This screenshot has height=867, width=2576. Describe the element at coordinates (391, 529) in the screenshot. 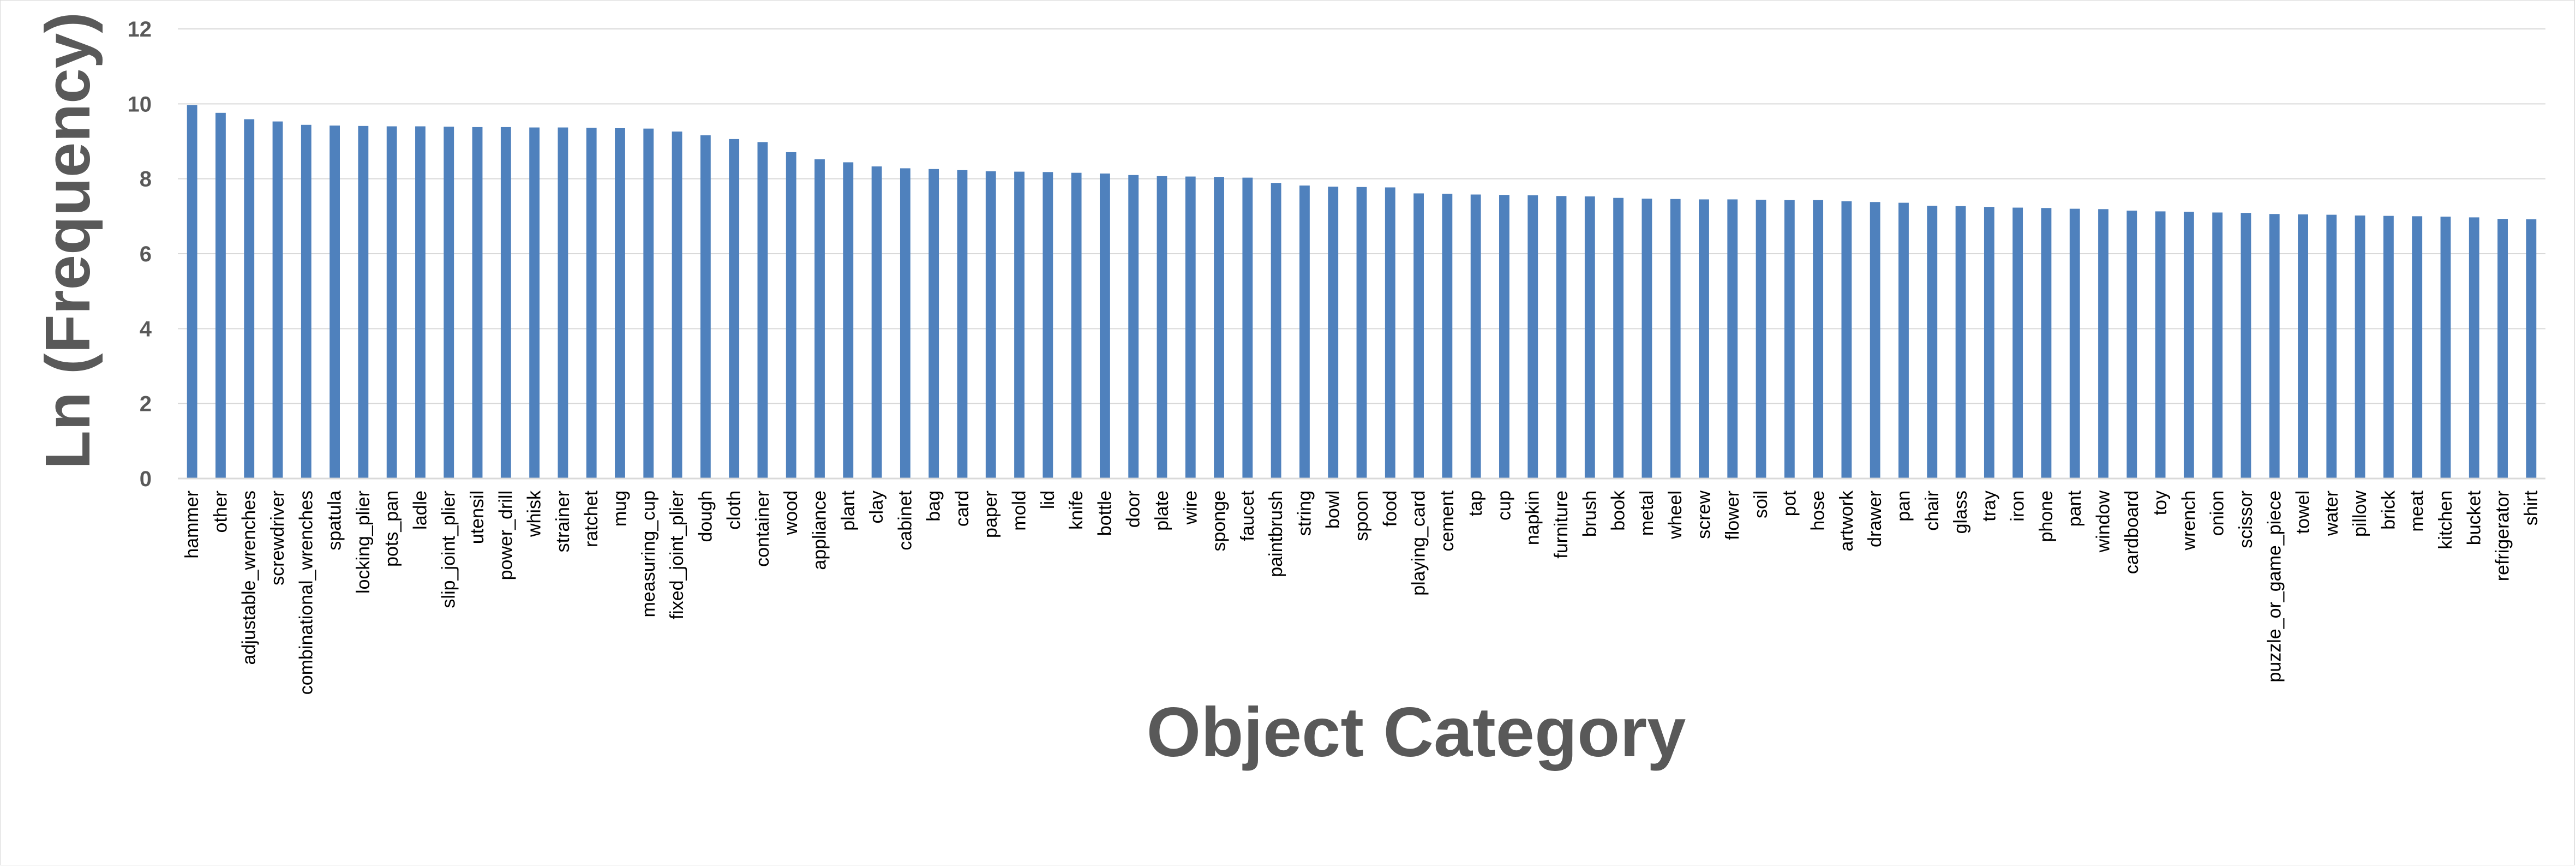

I see `x-tick-label: pots_pan` at that location.